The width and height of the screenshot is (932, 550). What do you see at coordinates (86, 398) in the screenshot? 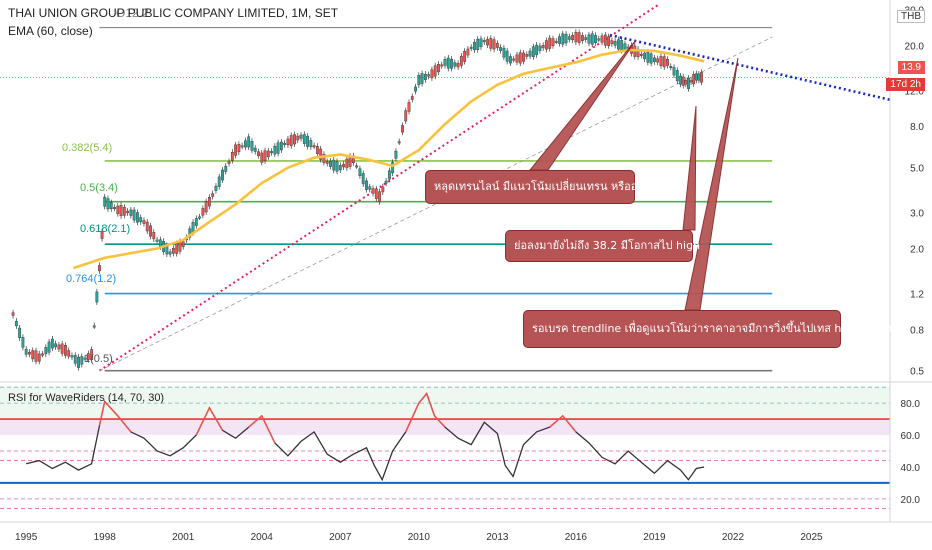
I see `rsi-title: RSI for WaveRiders (14, 70, 30)` at bounding box center [86, 398].